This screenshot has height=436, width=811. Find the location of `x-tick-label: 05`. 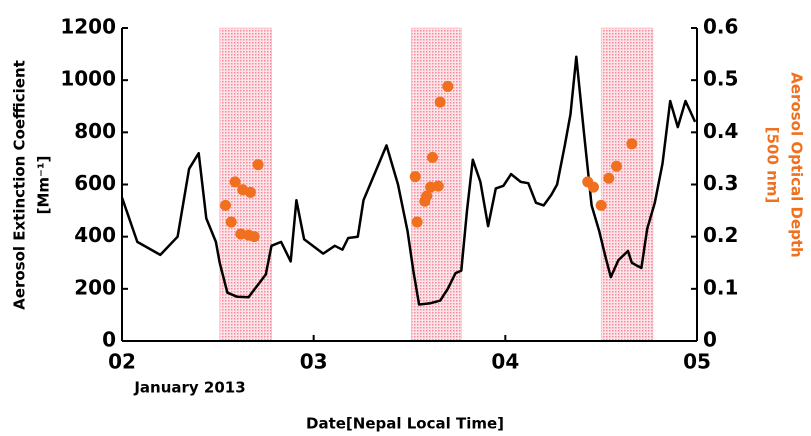

x-tick-label: 05 is located at coordinates (697, 362).